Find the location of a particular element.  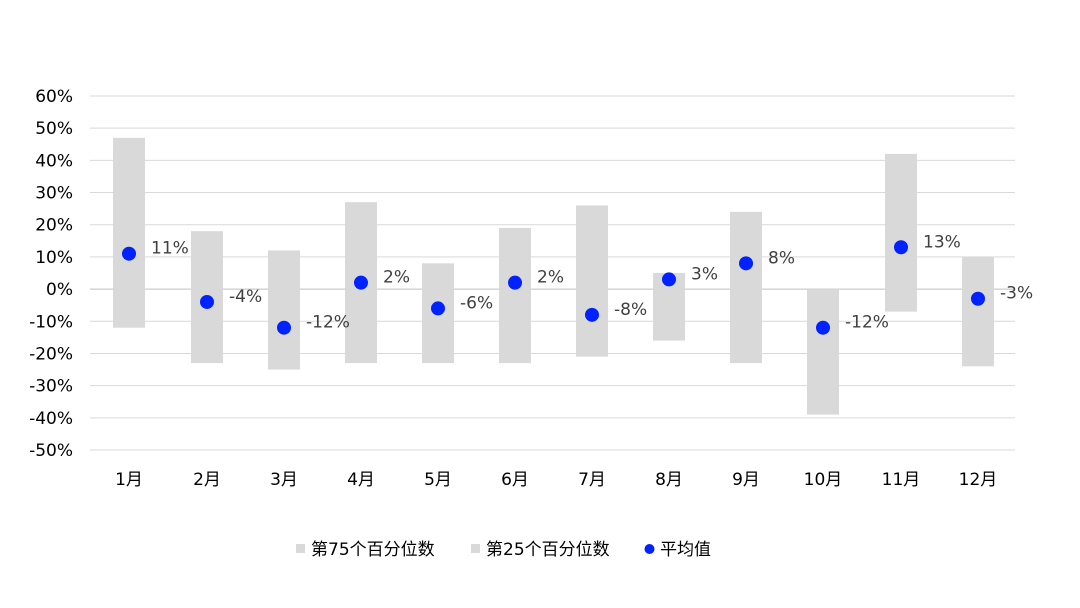

mean-dots is located at coordinates (553, 287).